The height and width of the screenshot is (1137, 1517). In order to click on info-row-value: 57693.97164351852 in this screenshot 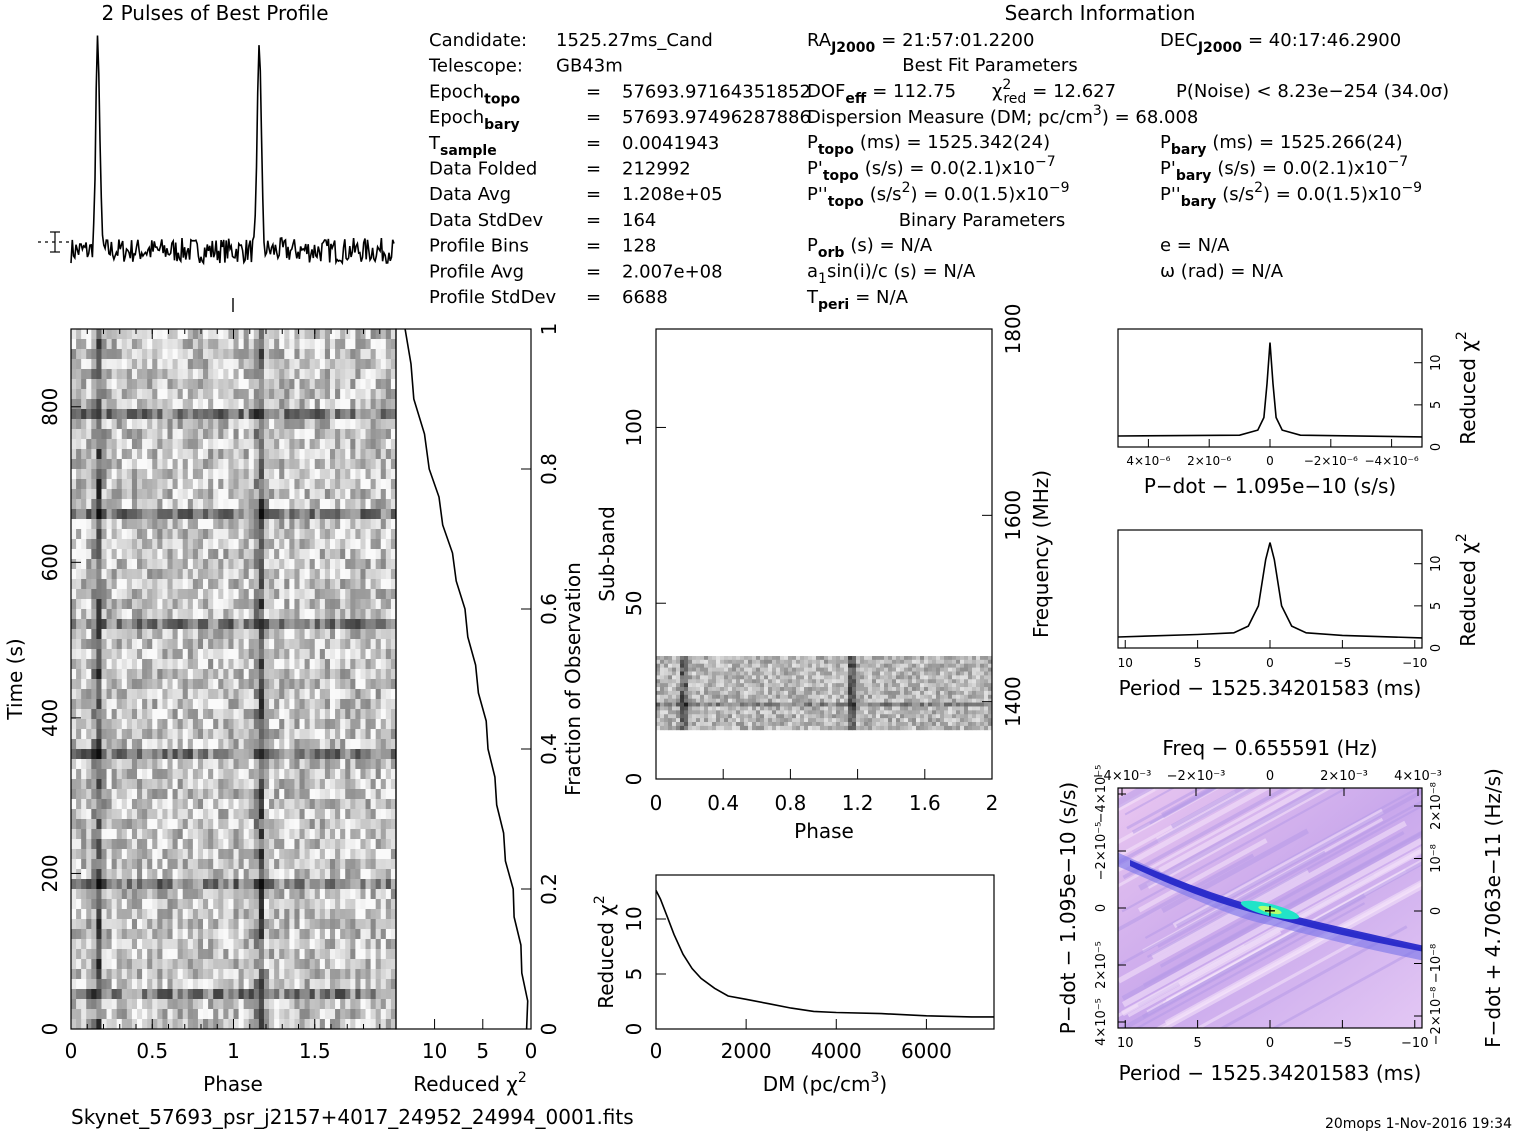, I will do `click(716, 91)`.